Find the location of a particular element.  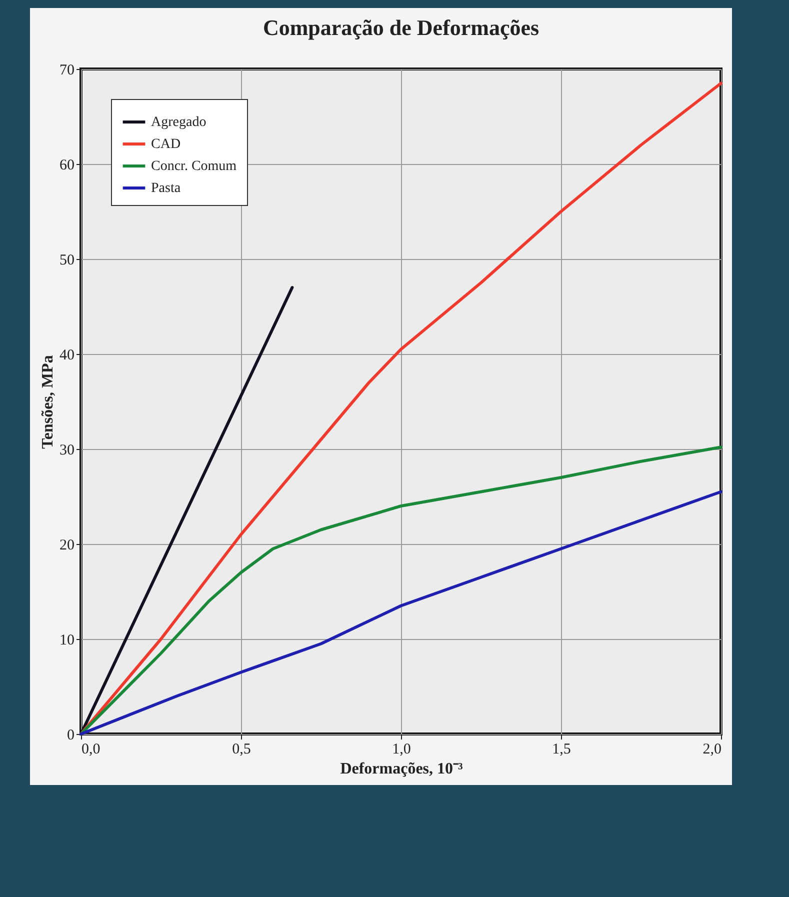

x-tick-label: 1,5 is located at coordinates (561, 750).